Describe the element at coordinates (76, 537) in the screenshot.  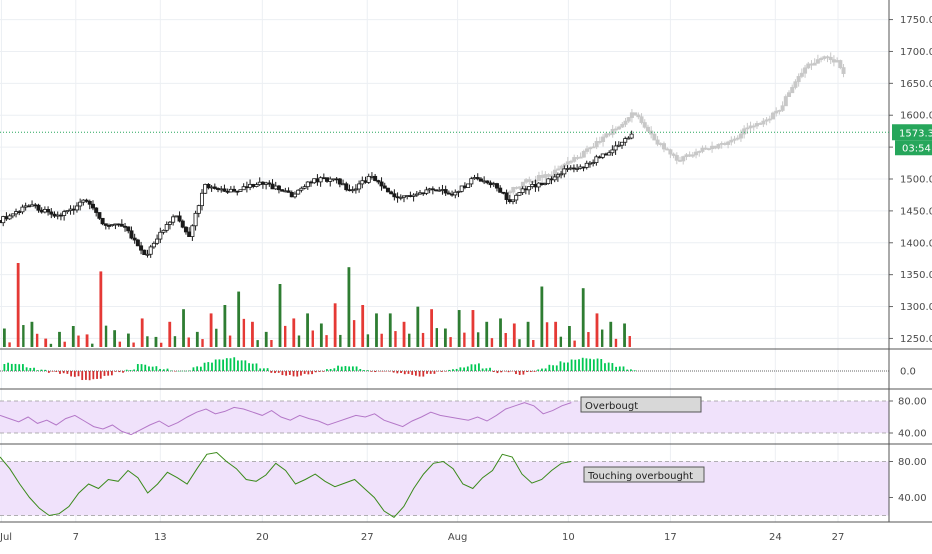
I see `time-tick-label: 7` at that location.